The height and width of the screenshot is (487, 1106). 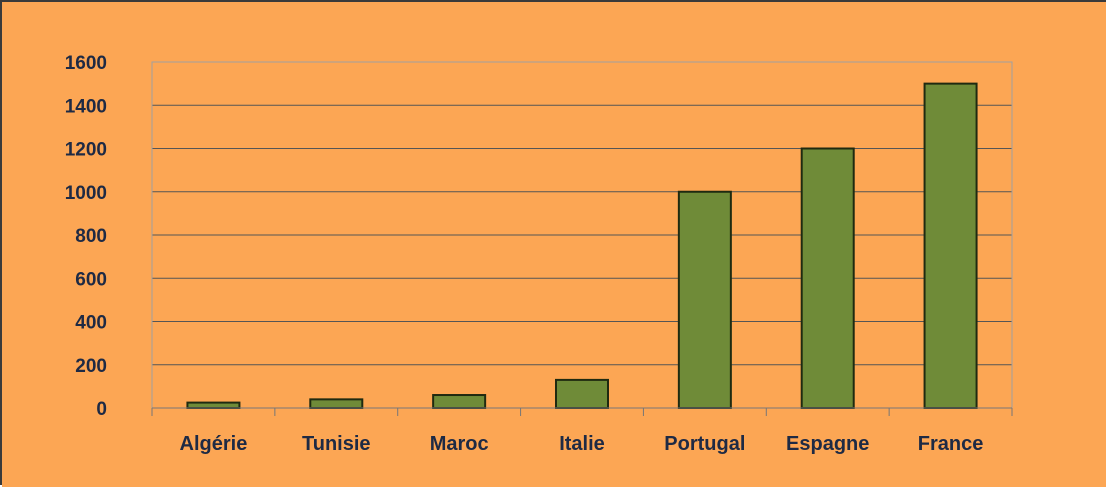 I want to click on x-category-label: Italie, so click(x=582, y=444).